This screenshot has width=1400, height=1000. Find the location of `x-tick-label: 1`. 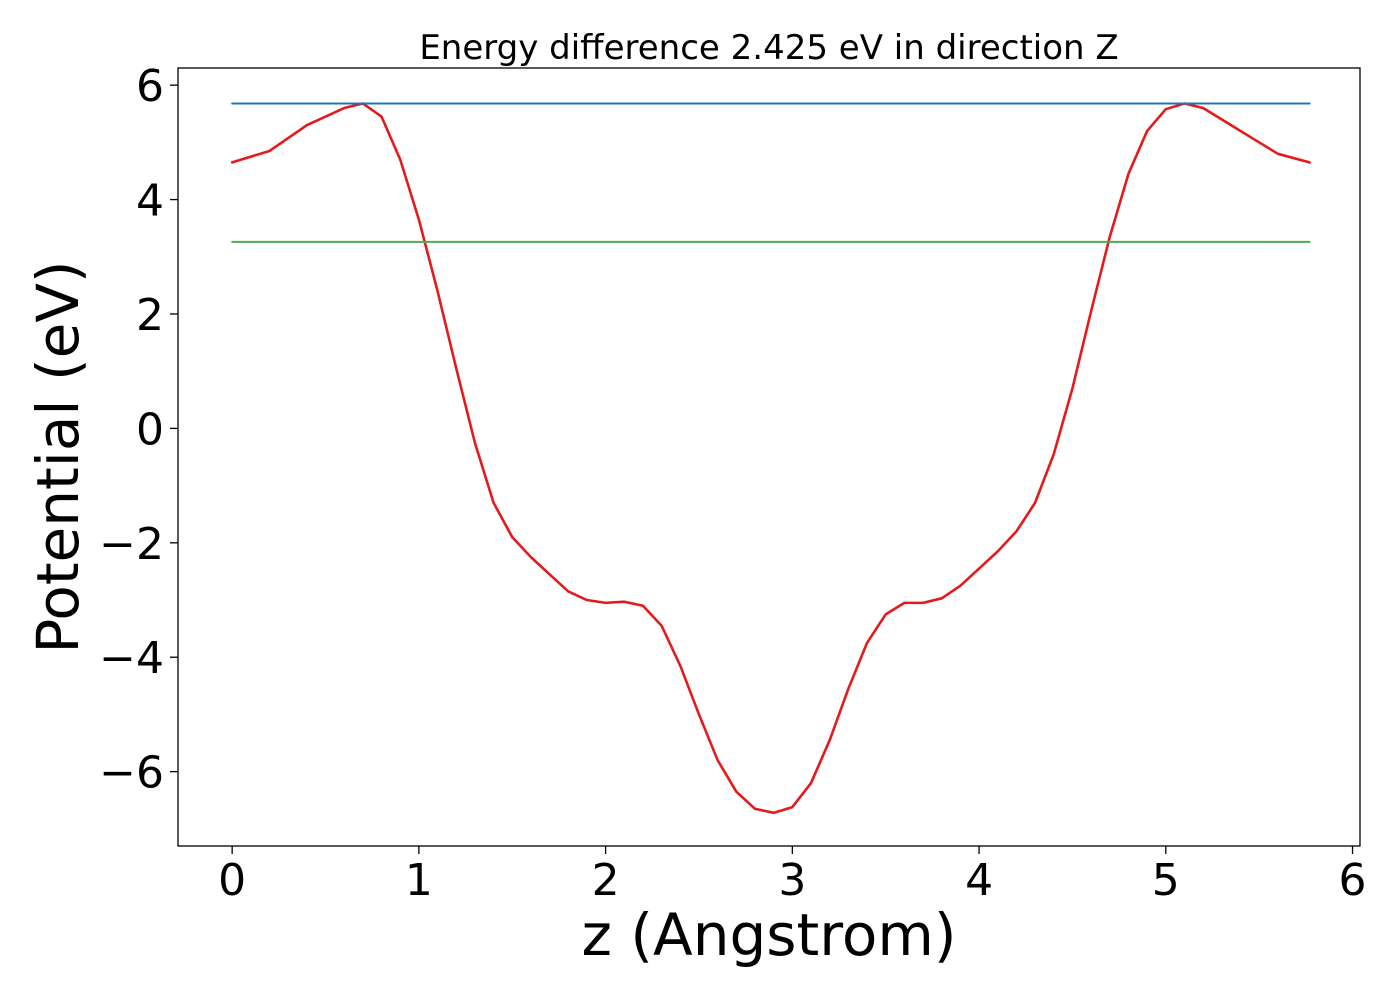

x-tick-label: 1 is located at coordinates (419, 880).